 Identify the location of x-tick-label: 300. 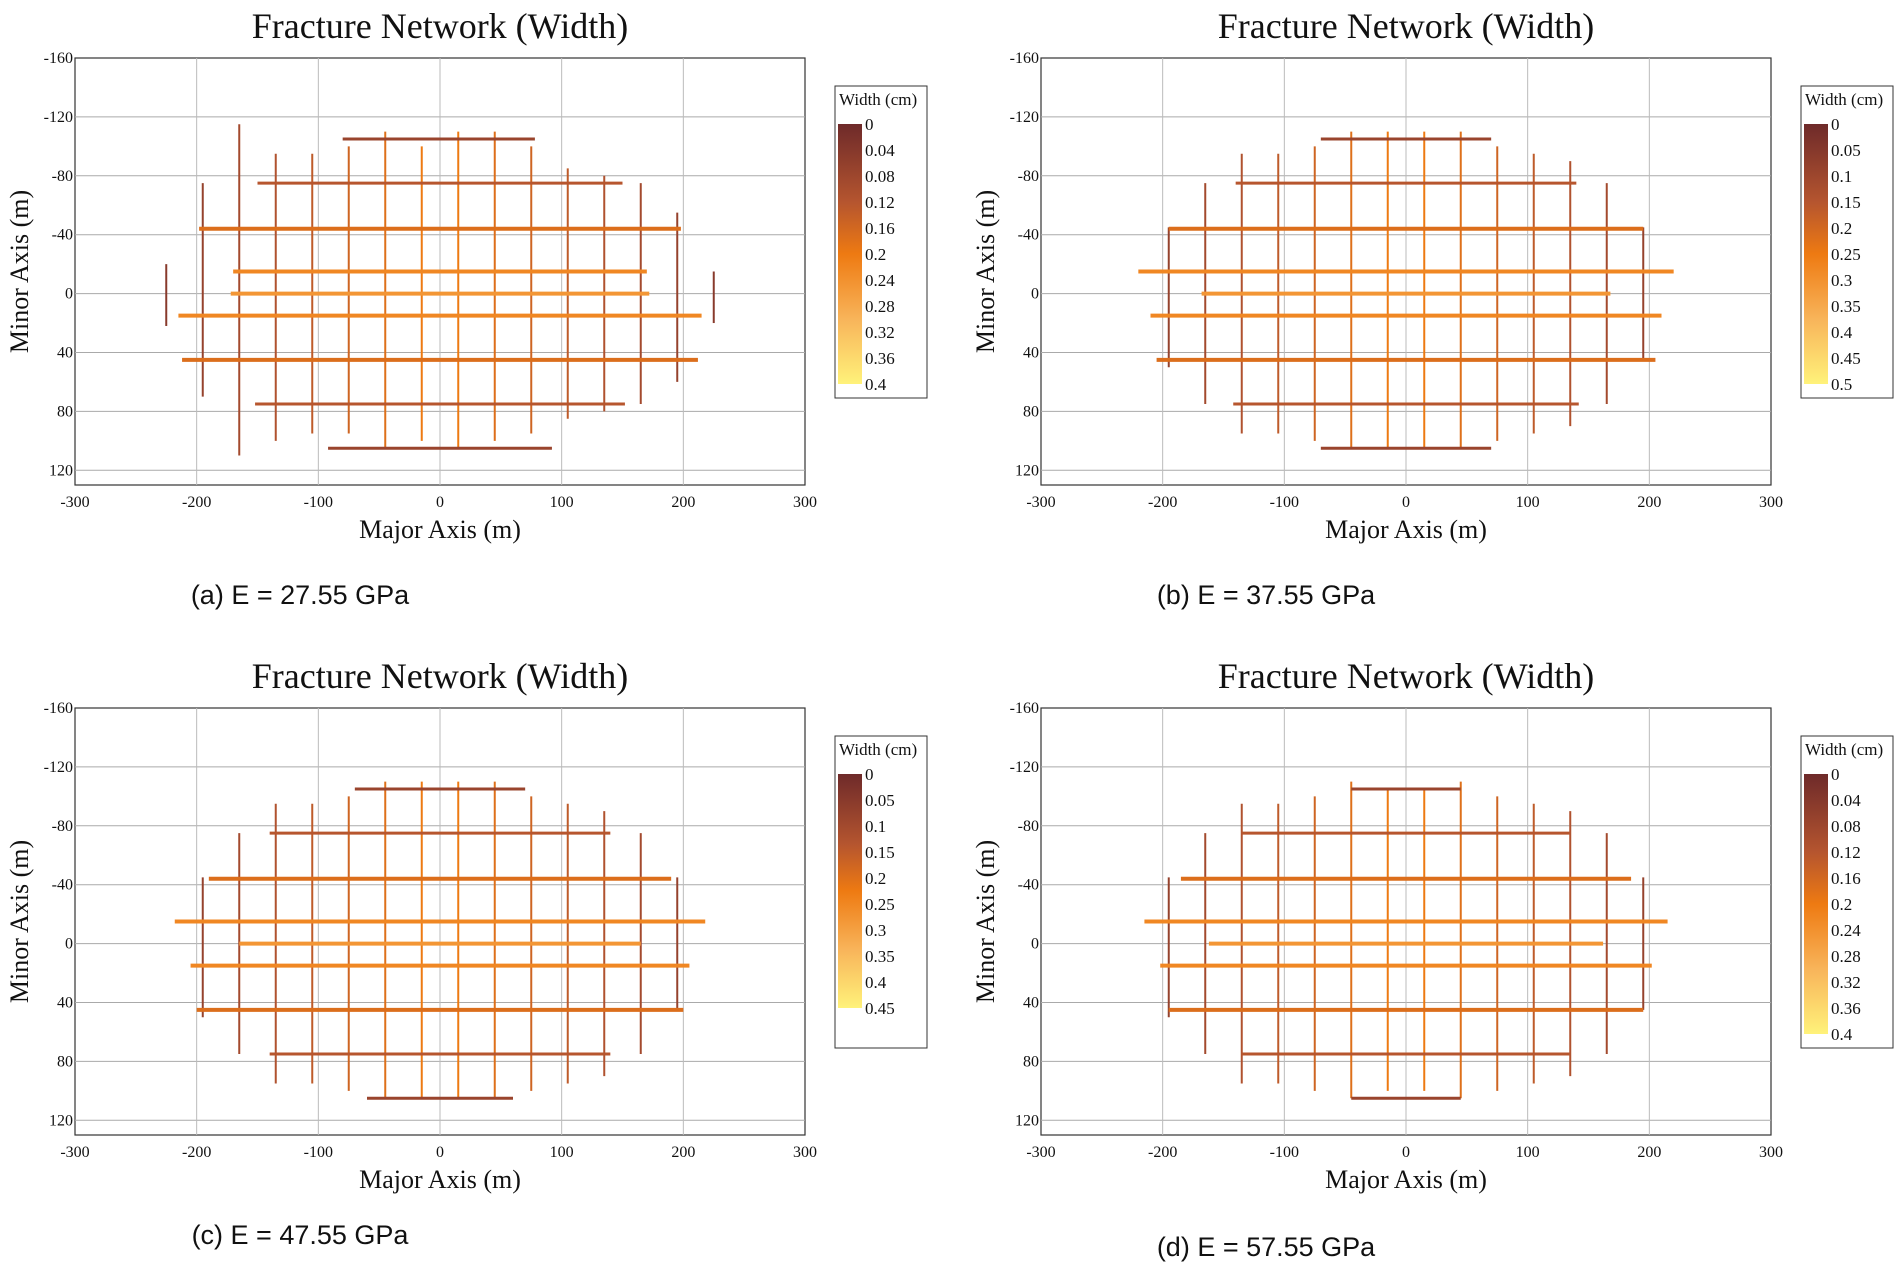
(1771, 502).